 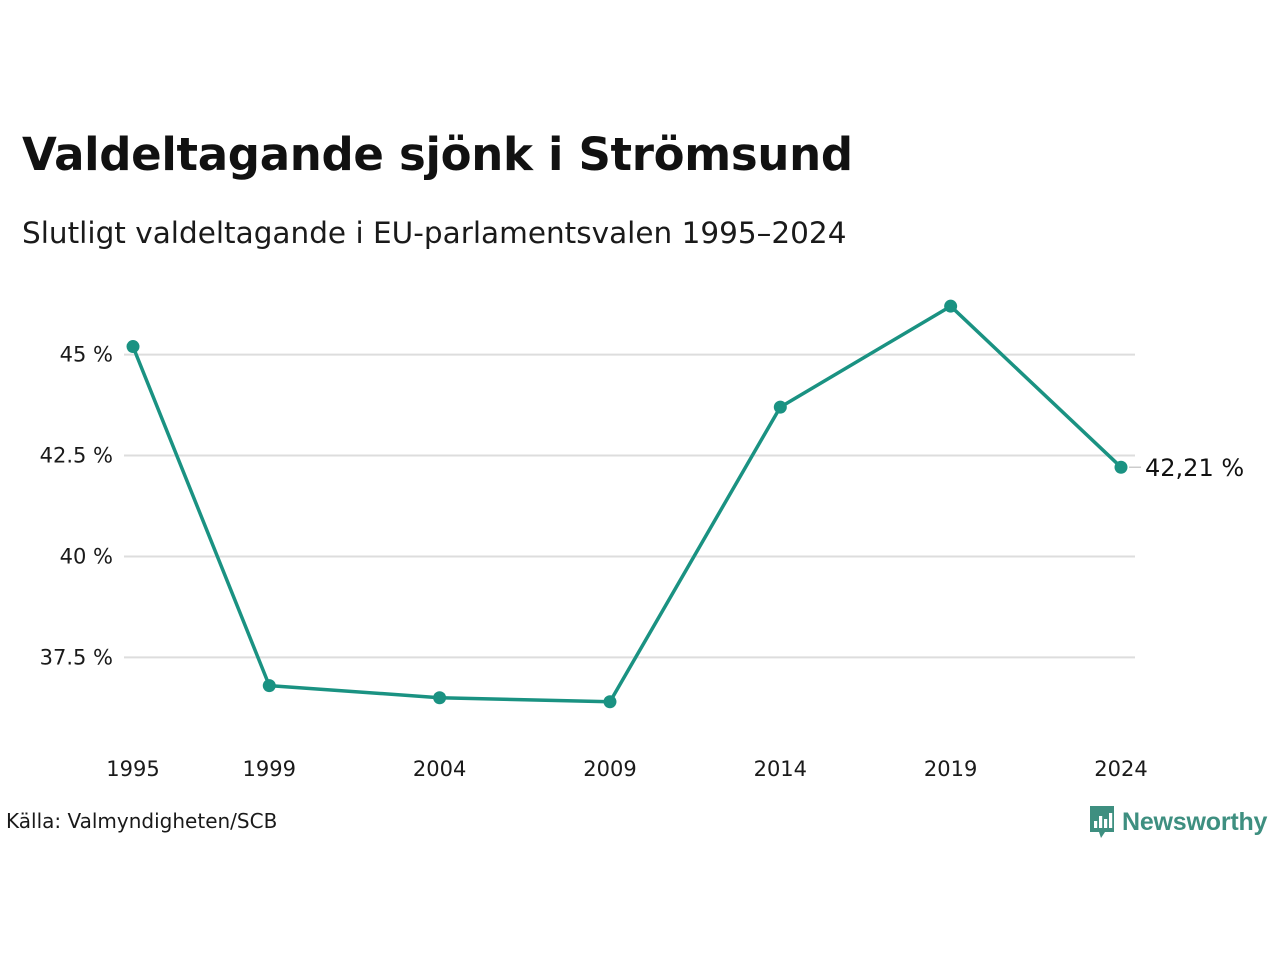 I want to click on brand-name: Newsworthy, so click(x=1195, y=821).